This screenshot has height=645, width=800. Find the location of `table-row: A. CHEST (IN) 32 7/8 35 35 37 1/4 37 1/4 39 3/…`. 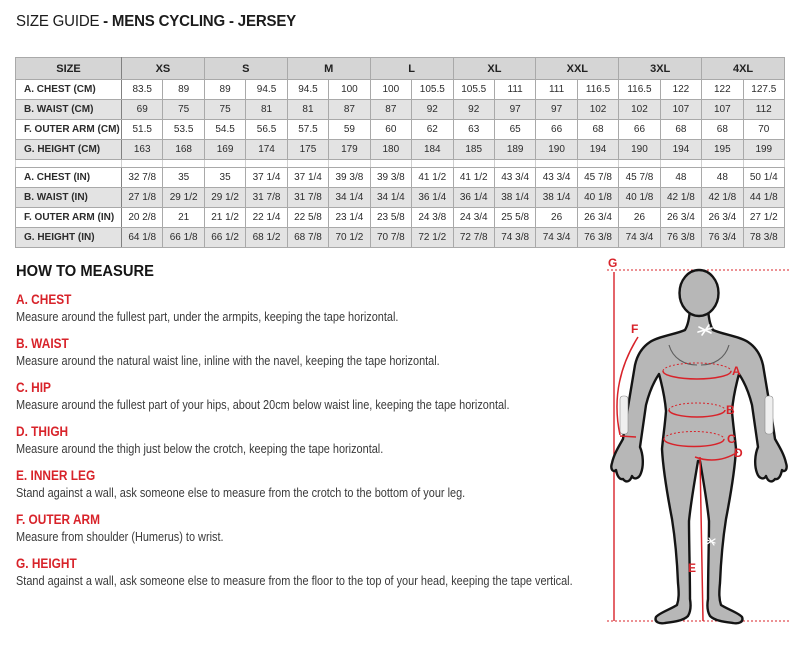

table-row: A. CHEST (IN) 32 7/8 35 35 37 1/4 37 1/4 39 3/… is located at coordinates (400, 177).